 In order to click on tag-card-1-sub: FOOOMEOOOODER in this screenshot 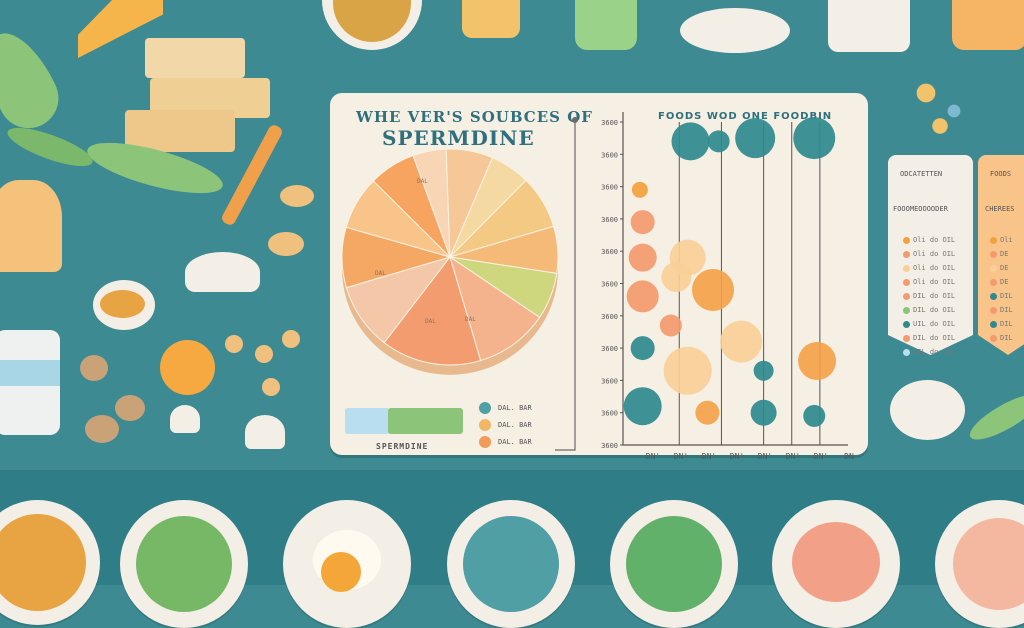, I will do `click(920, 209)`.